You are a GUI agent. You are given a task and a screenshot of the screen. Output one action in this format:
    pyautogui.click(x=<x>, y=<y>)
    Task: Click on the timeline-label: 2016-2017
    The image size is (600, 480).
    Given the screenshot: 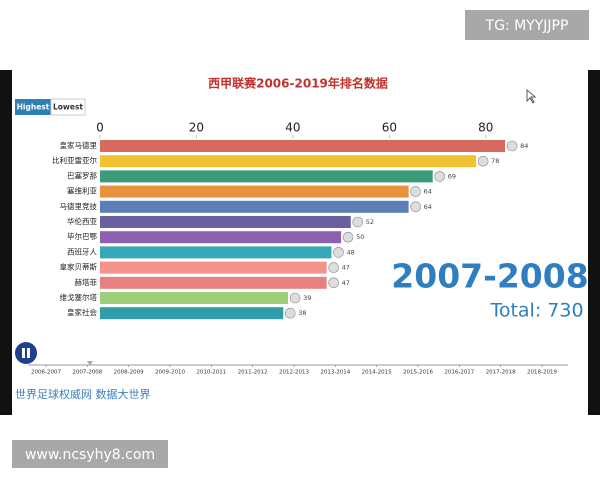 What is the action you would take?
    pyautogui.click(x=459, y=373)
    